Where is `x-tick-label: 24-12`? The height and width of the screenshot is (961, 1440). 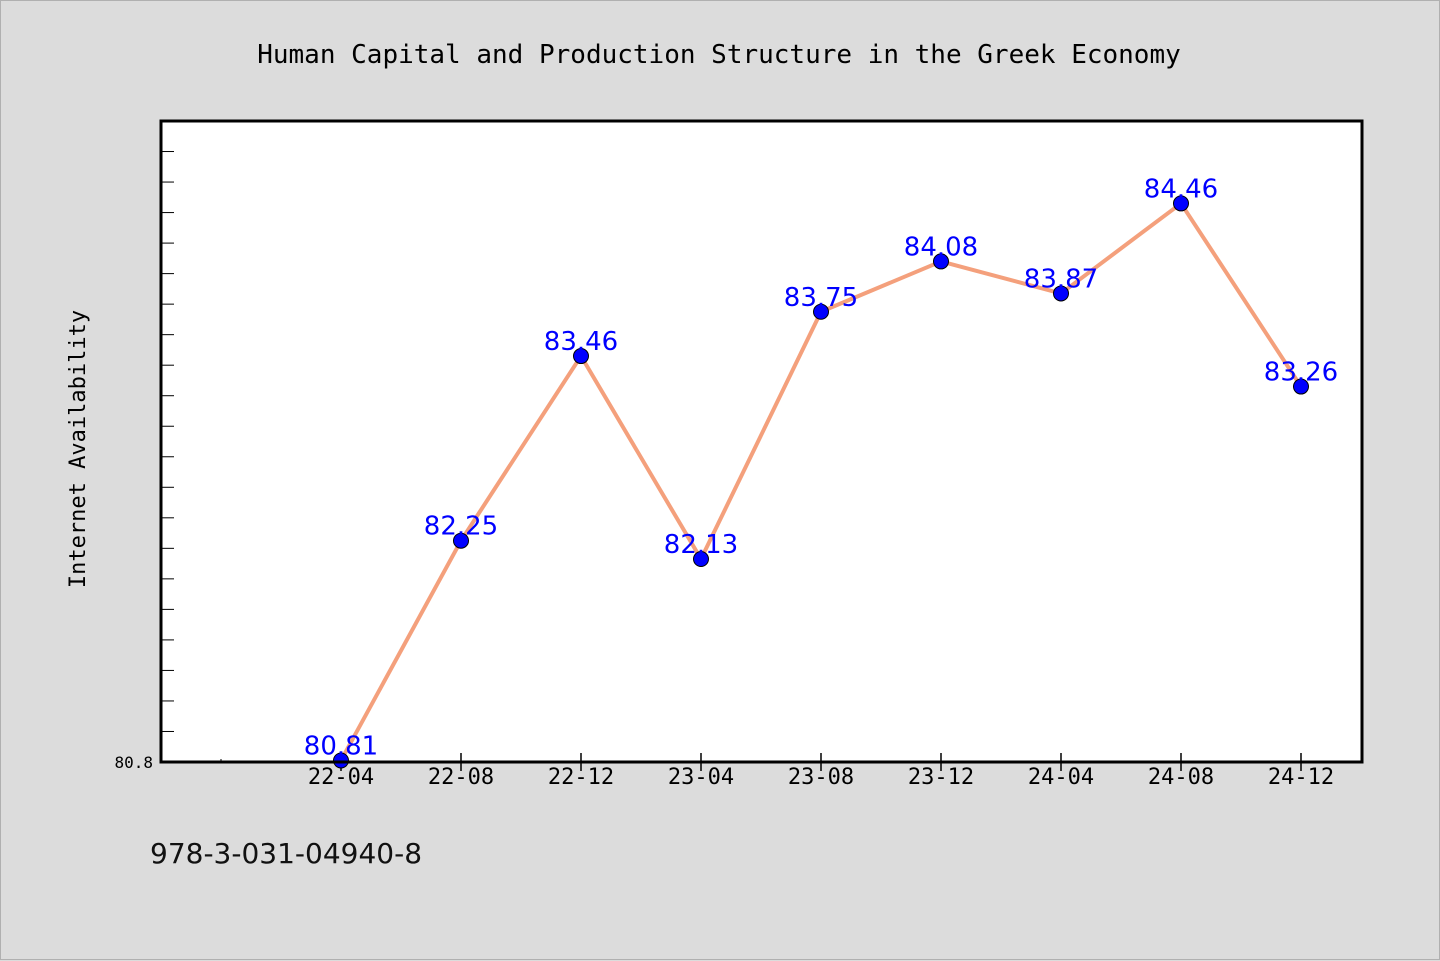 x-tick-label: 24-12 is located at coordinates (1301, 777).